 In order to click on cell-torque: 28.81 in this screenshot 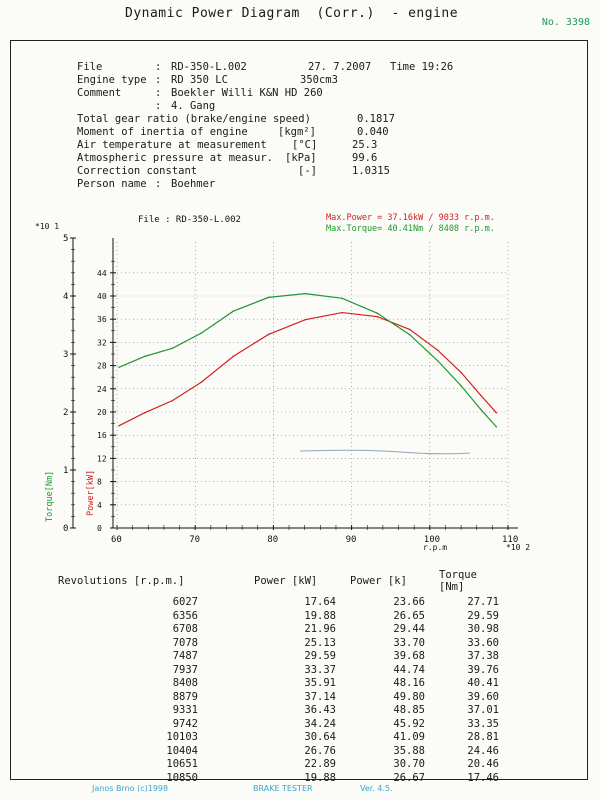, I will do `click(483, 737)`.